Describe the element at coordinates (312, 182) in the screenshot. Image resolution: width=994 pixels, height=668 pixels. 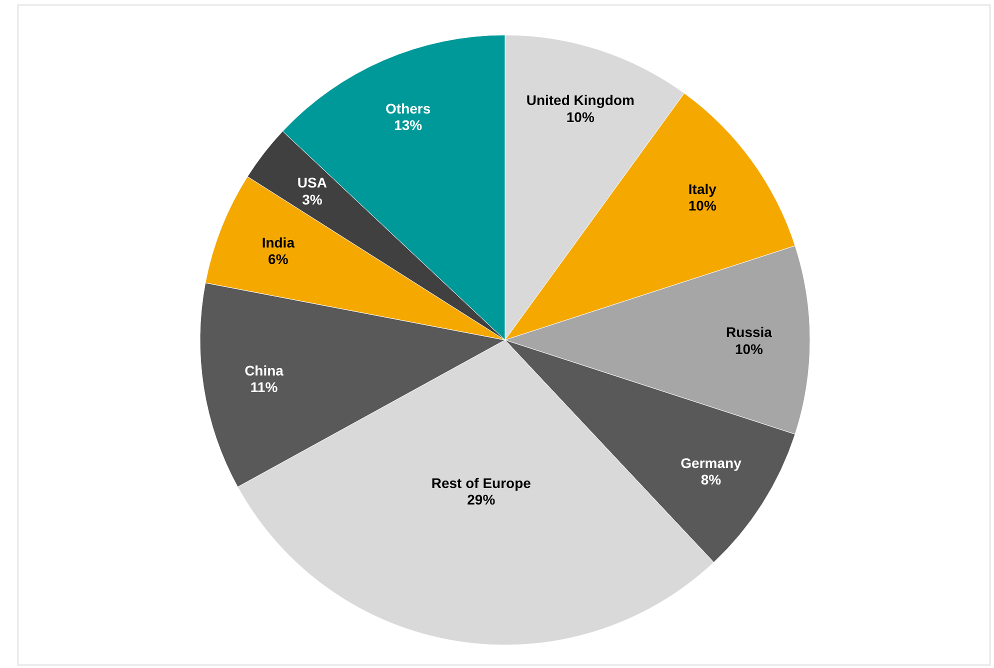
I see `slice-label: USA` at that location.